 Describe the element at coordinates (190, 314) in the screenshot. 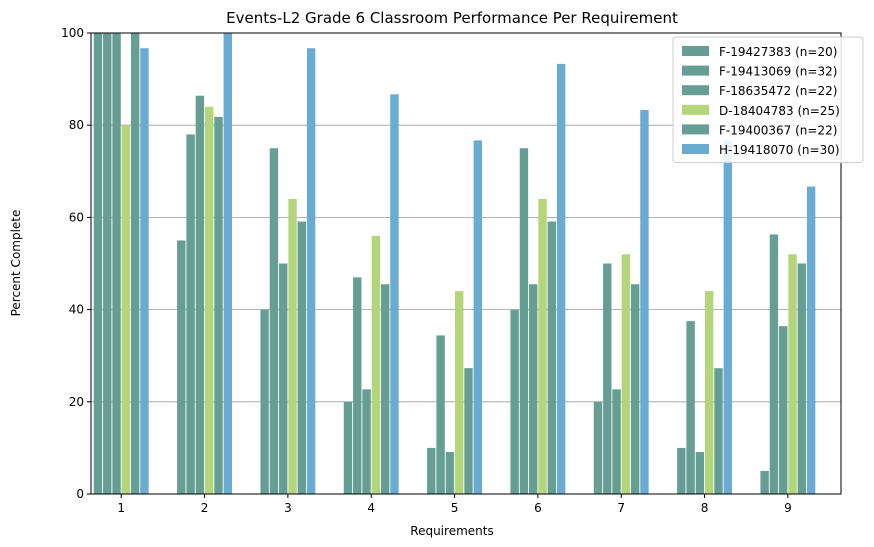

I see `bar-req2-series2` at that location.